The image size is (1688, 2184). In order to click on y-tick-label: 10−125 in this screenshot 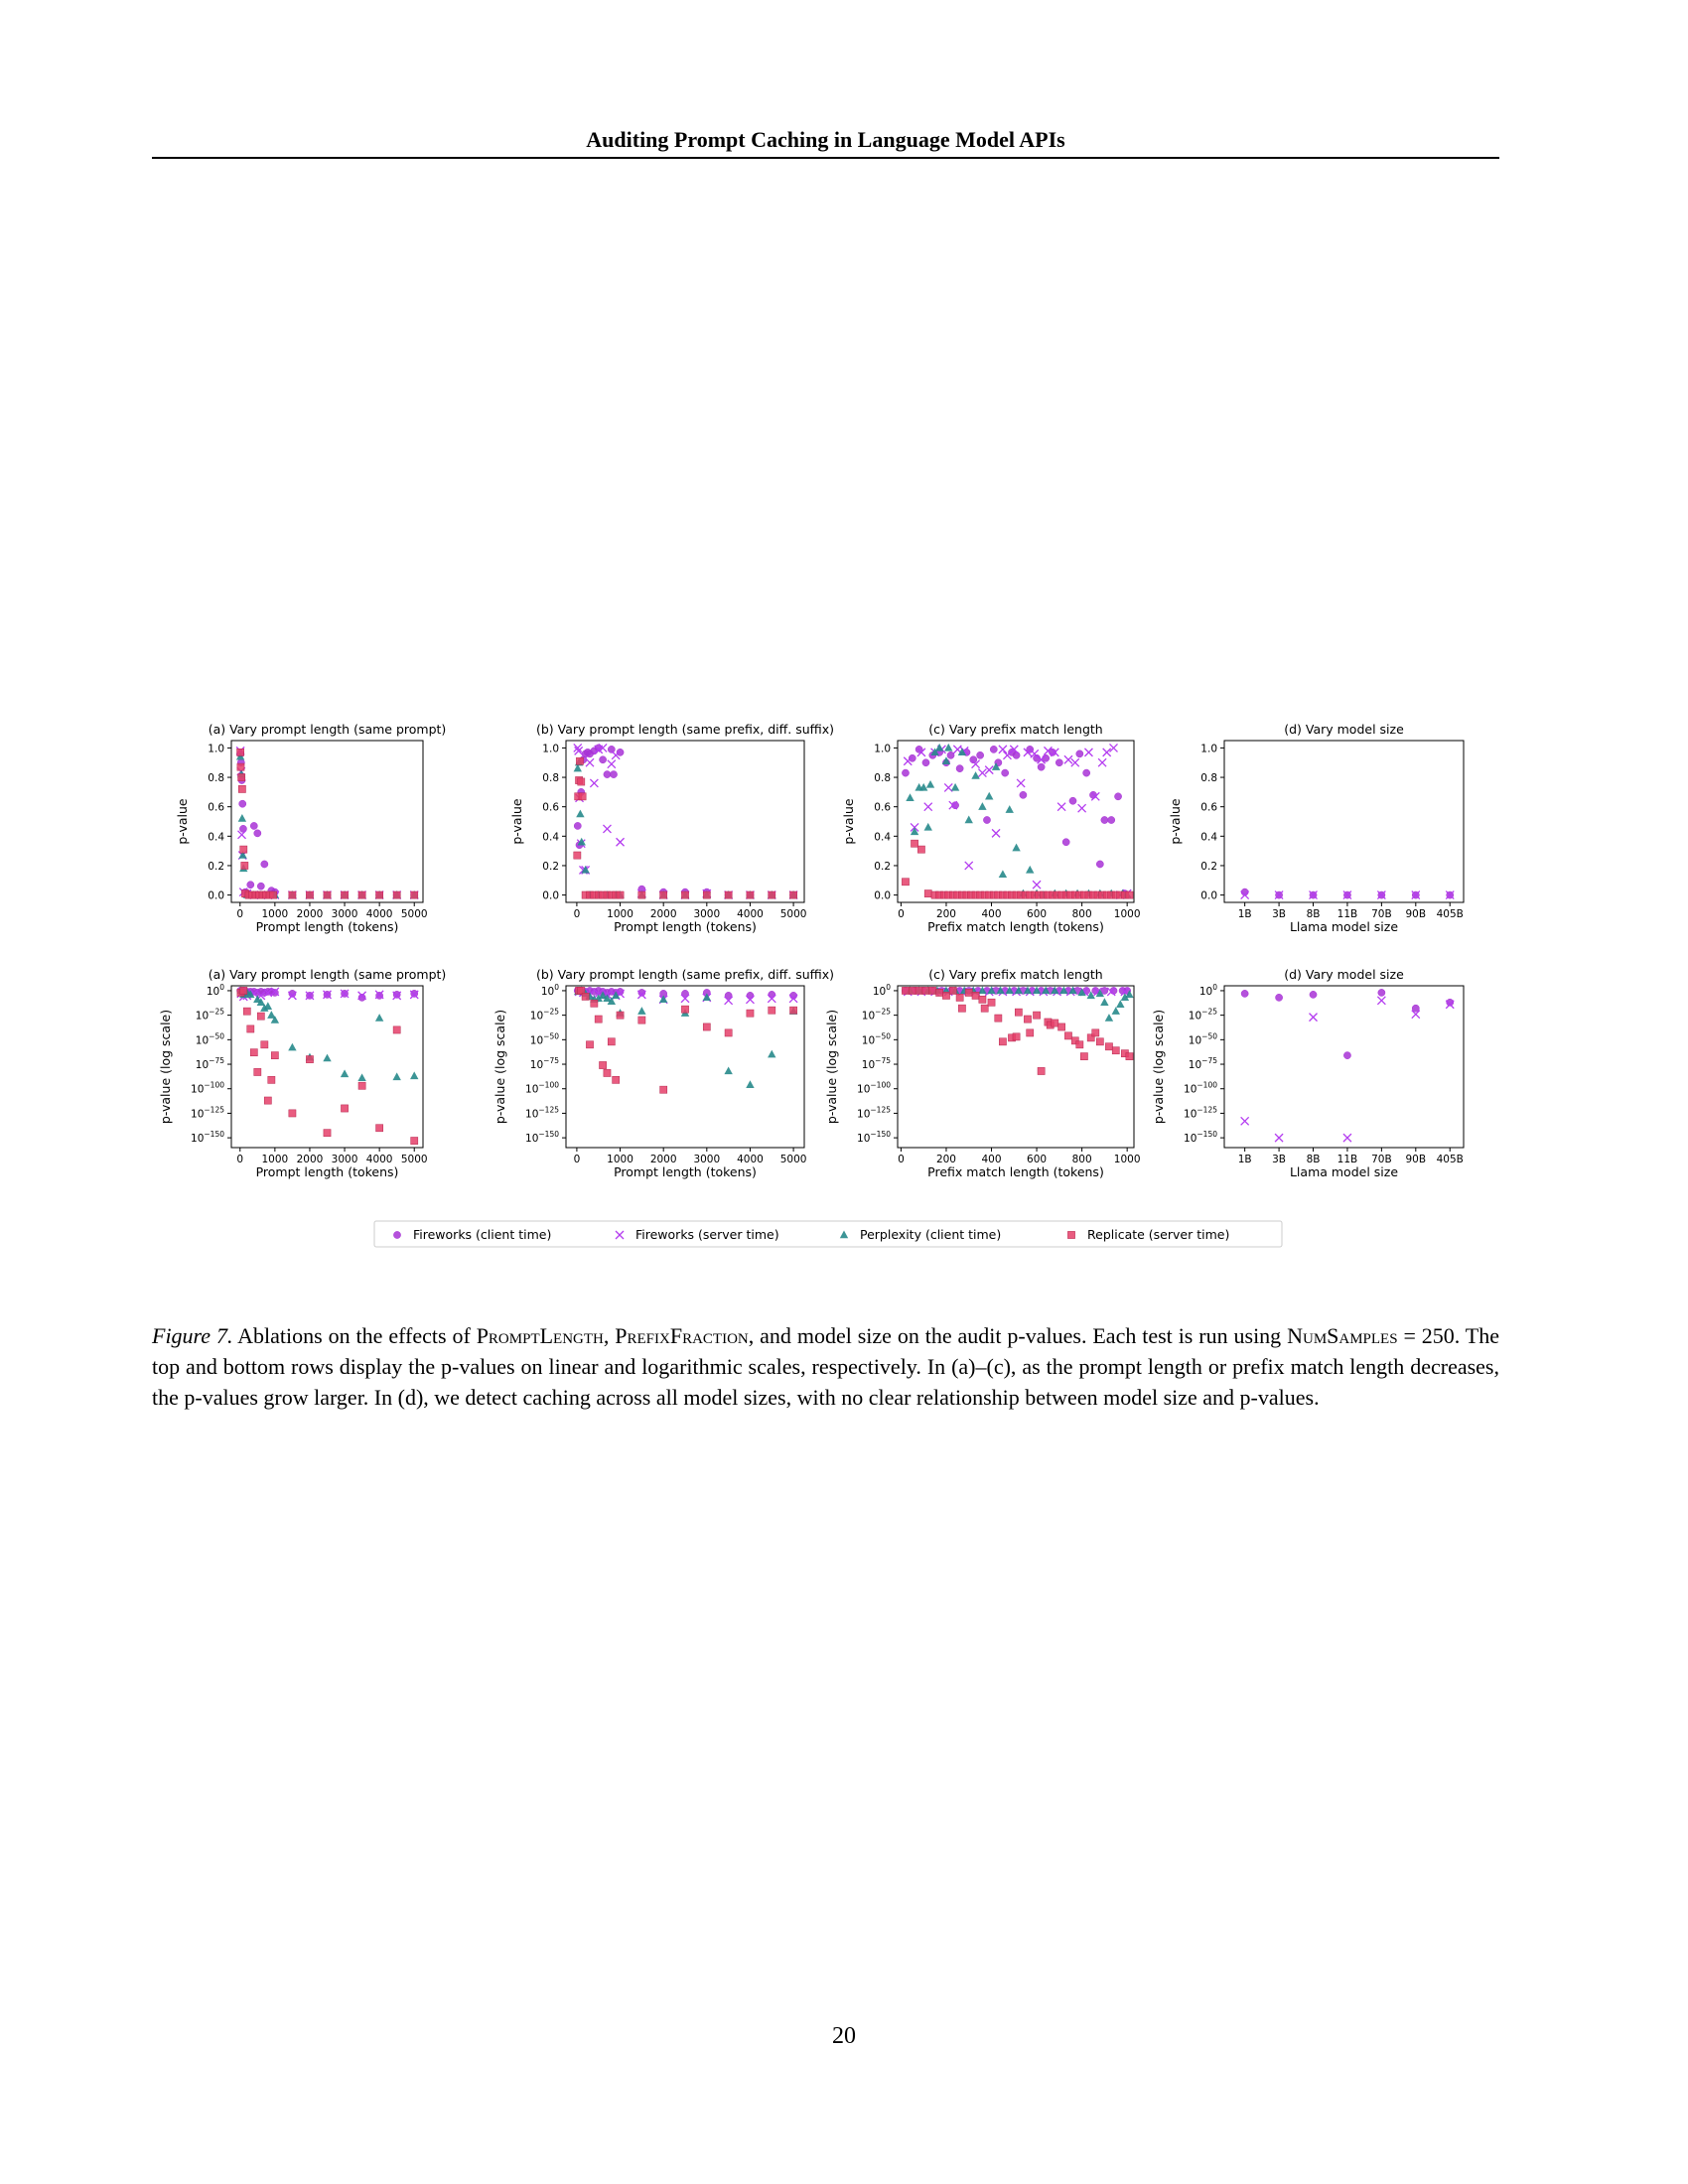, I will do `click(1200, 1112)`.